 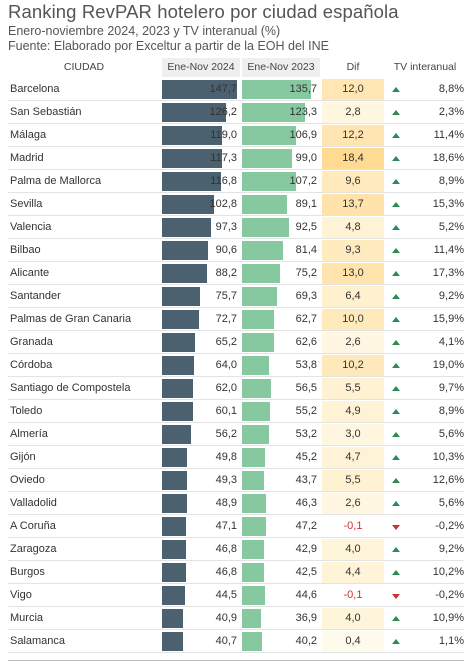 I want to click on city-label: A Coruña, so click(x=33, y=526).